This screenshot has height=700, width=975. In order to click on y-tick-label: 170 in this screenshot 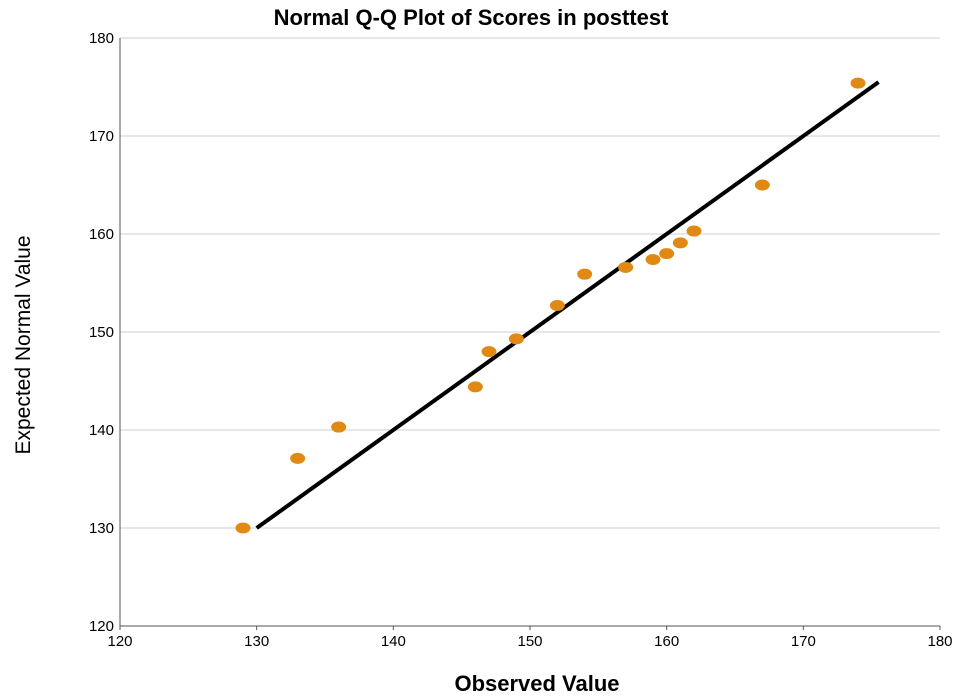, I will do `click(101, 136)`.